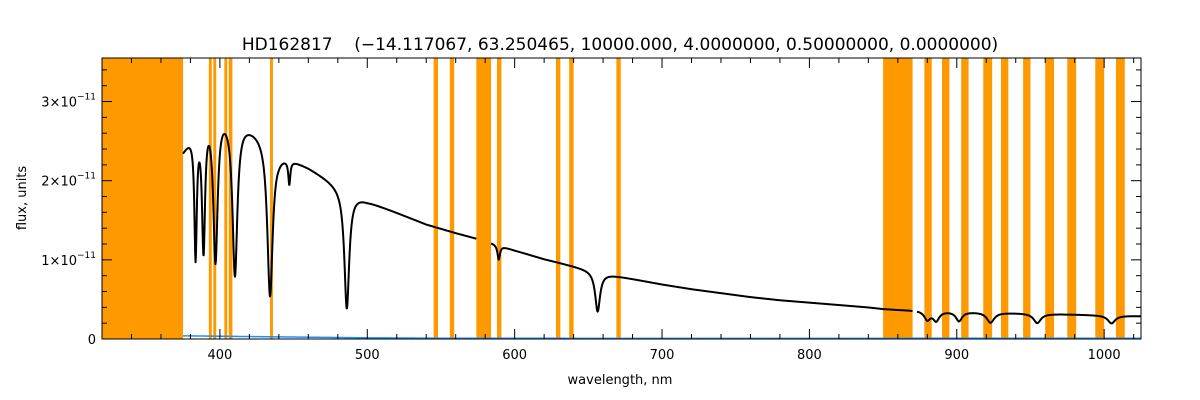 The height and width of the screenshot is (400, 1200). Describe the element at coordinates (1104, 355) in the screenshot. I see `x-tick-label: 1000` at that location.